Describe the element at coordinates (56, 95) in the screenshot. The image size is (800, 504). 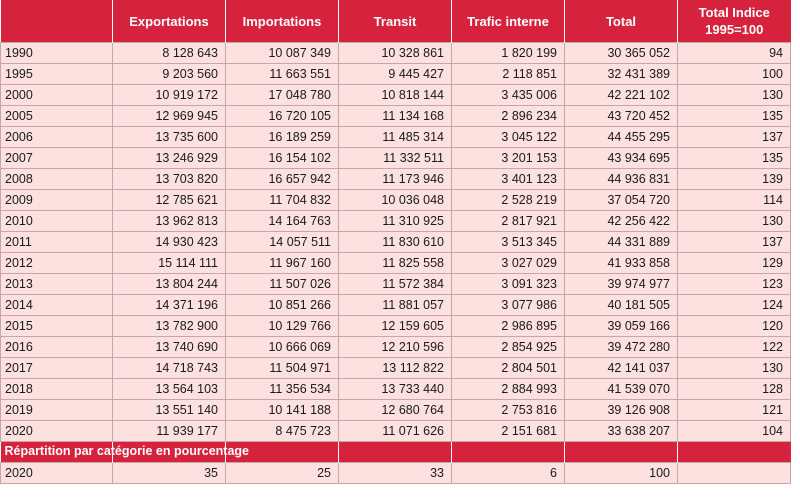
I see `year-cell: 2000` at that location.